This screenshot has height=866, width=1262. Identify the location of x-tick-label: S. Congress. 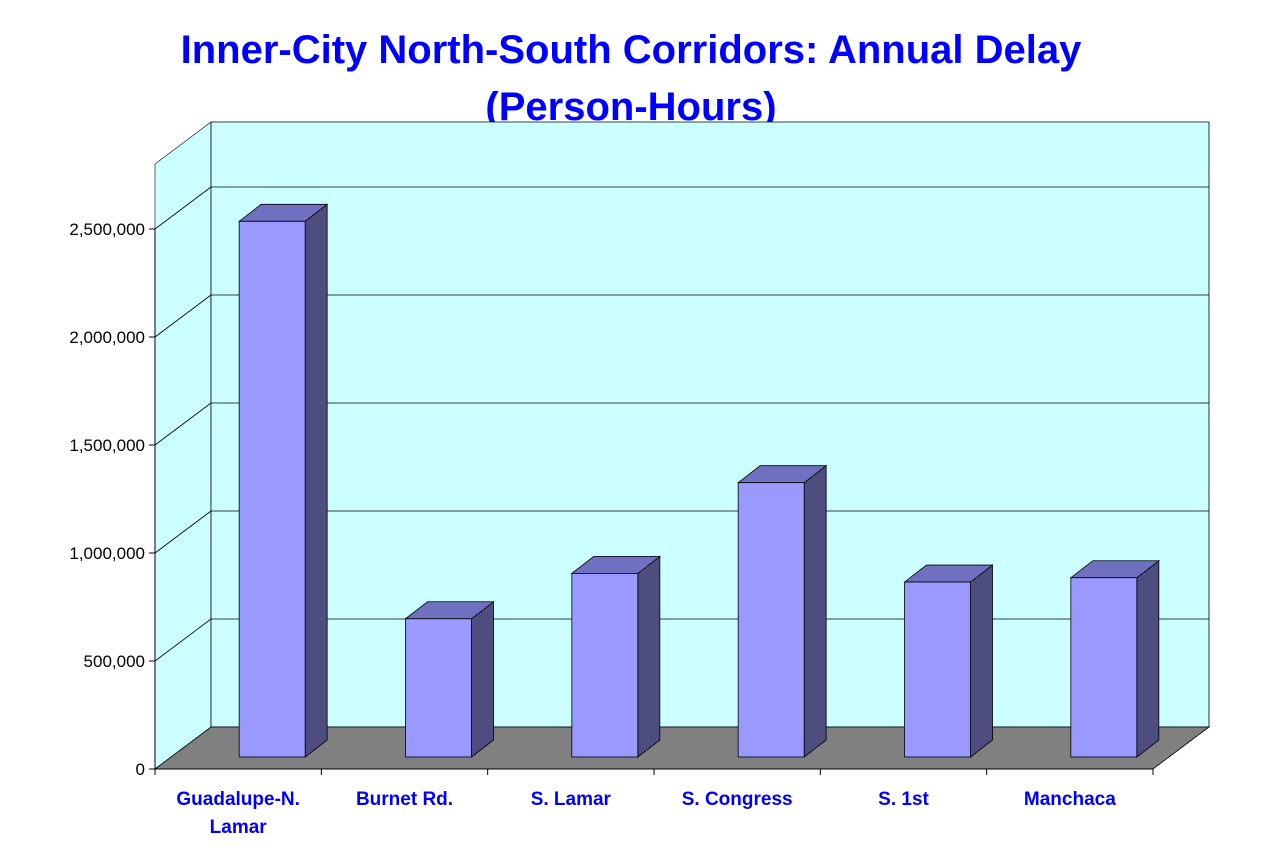
(737, 799).